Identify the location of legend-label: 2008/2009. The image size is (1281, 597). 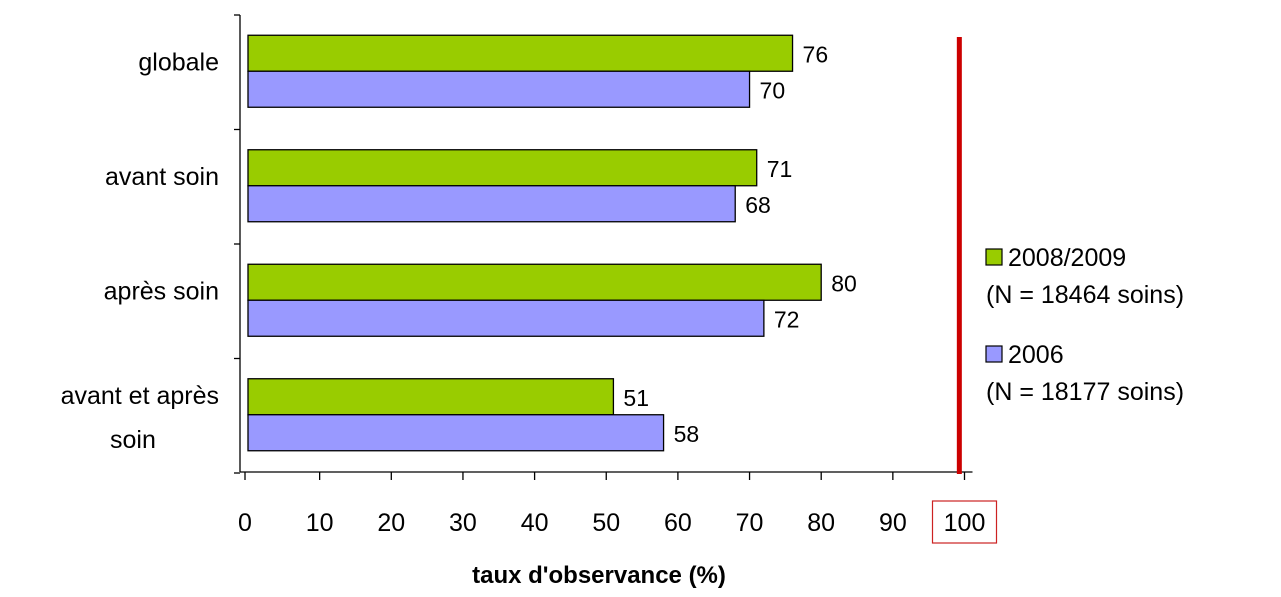
(1067, 258).